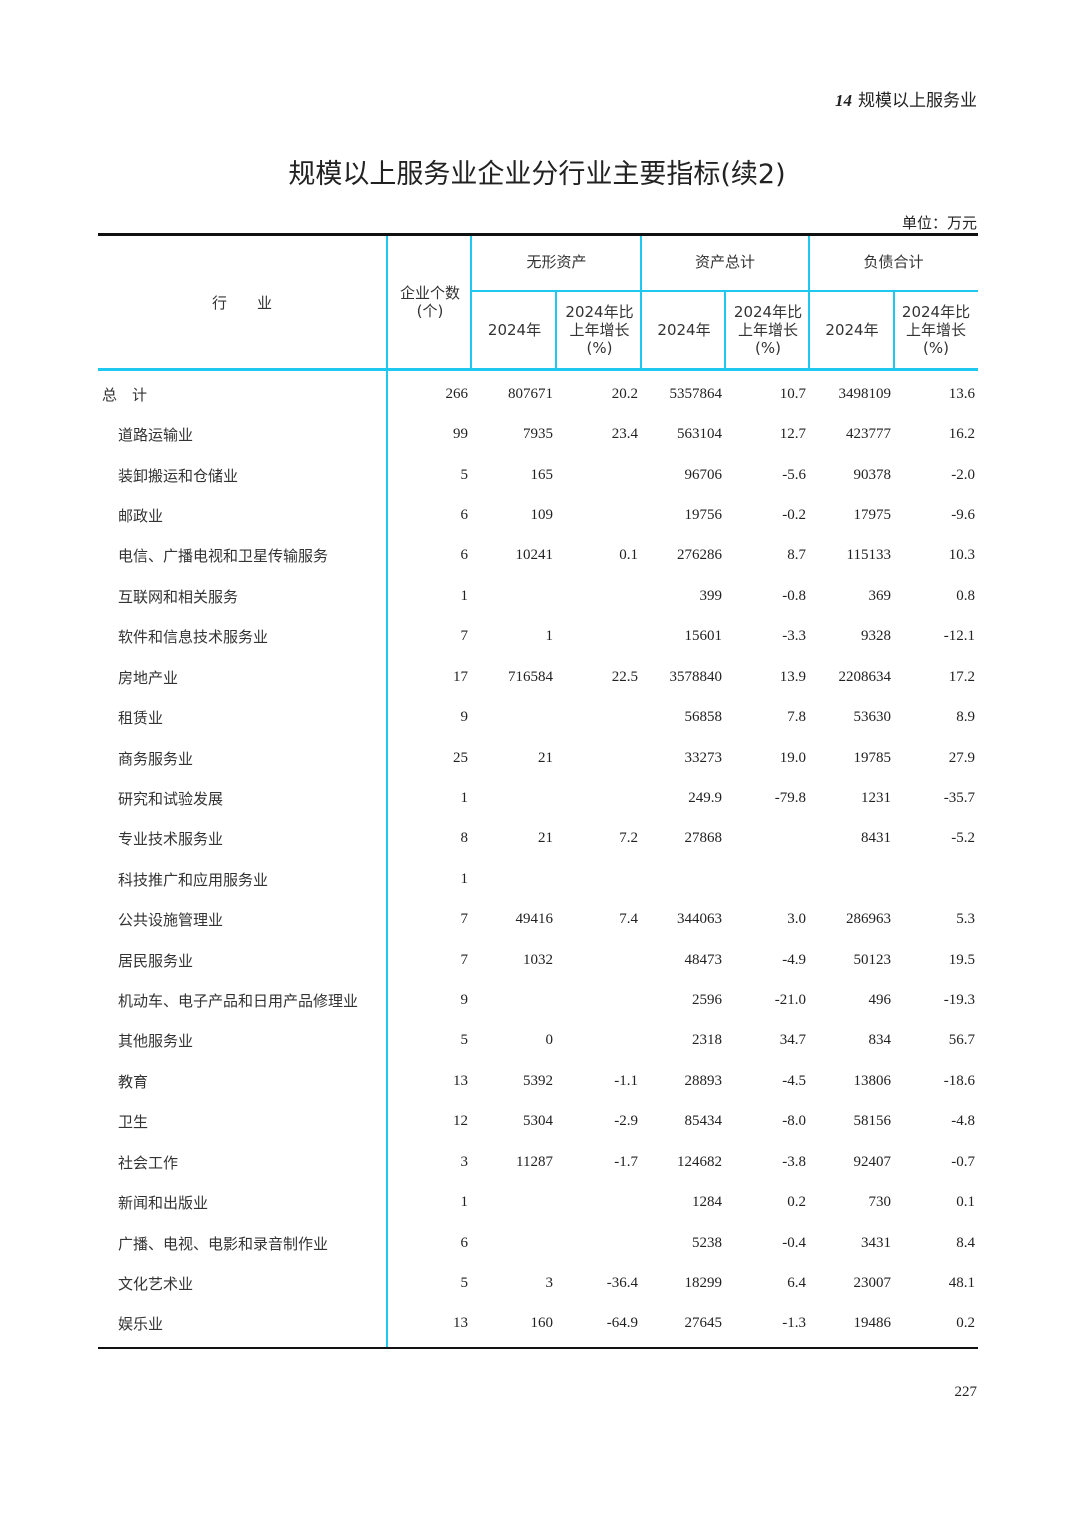 This screenshot has width=1074, height=1520. Describe the element at coordinates (794, 514) in the screenshot. I see `value-cell: -0.2` at that location.